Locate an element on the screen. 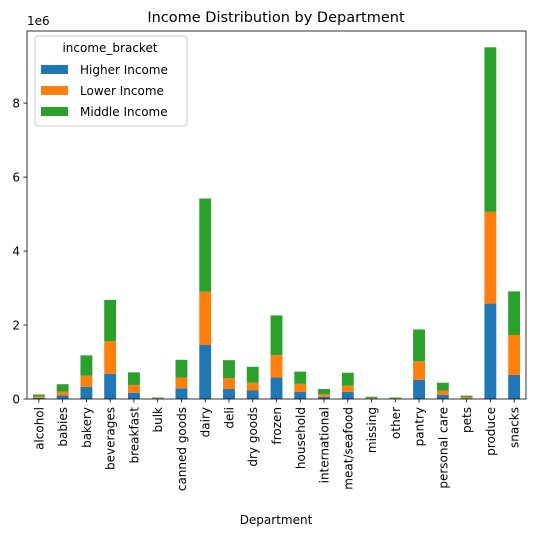 This screenshot has width=534, height=541. legend-swatch-middle-income is located at coordinates (54, 111).